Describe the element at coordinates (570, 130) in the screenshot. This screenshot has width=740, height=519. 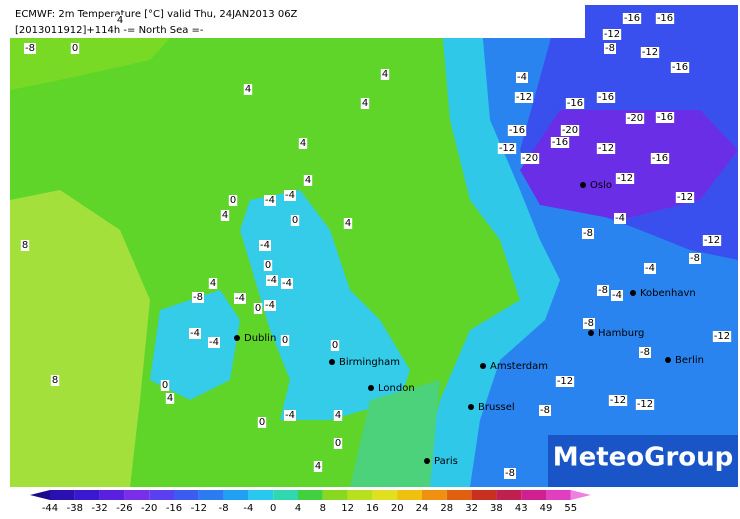
I see `contour-label: -20` at that location.